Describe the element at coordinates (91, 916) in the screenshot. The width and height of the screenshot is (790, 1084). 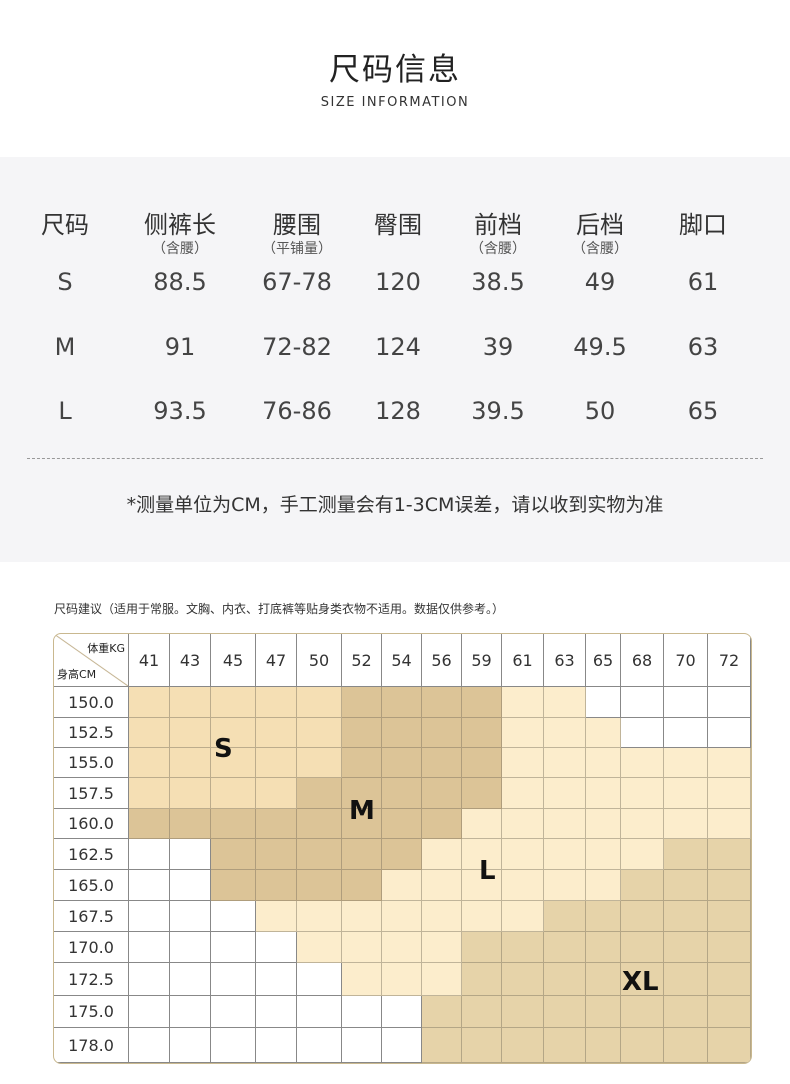
I see `height-label: 167.5` at that location.